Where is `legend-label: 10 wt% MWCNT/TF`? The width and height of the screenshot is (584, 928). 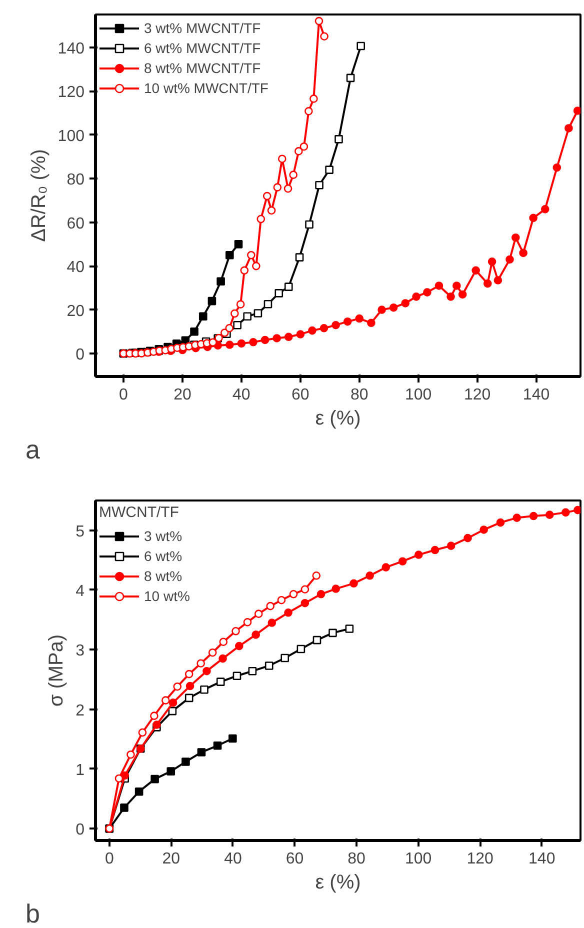 legend-label: 10 wt% MWCNT/TF is located at coordinates (206, 88).